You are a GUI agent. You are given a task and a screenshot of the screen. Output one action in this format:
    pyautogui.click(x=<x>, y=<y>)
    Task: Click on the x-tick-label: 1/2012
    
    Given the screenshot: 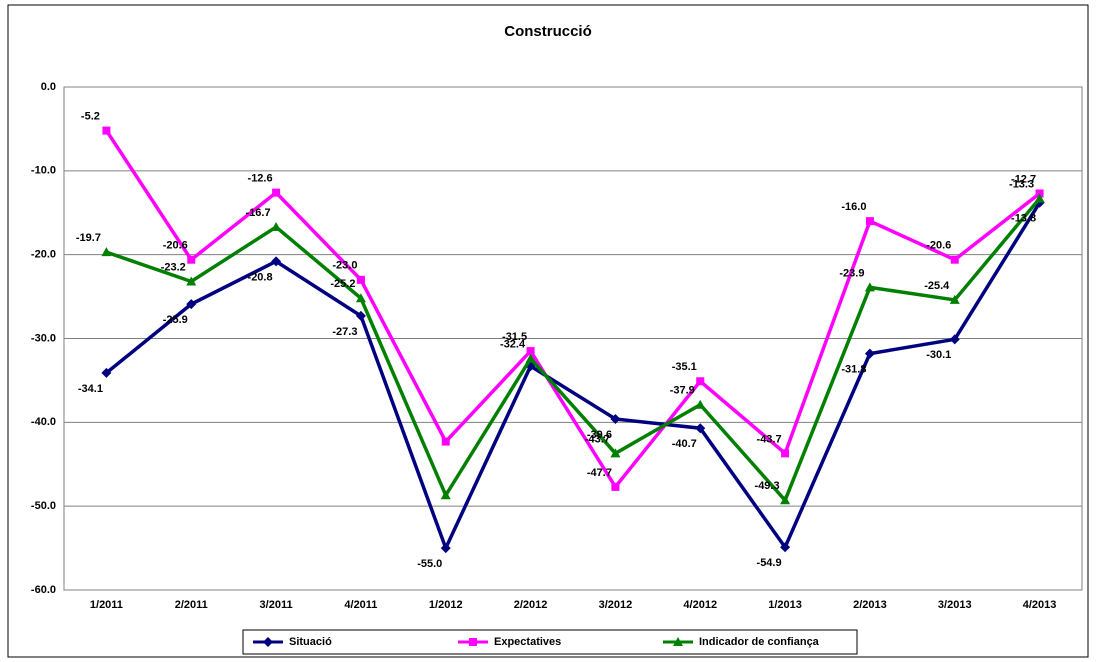 What is the action you would take?
    pyautogui.click(x=446, y=605)
    